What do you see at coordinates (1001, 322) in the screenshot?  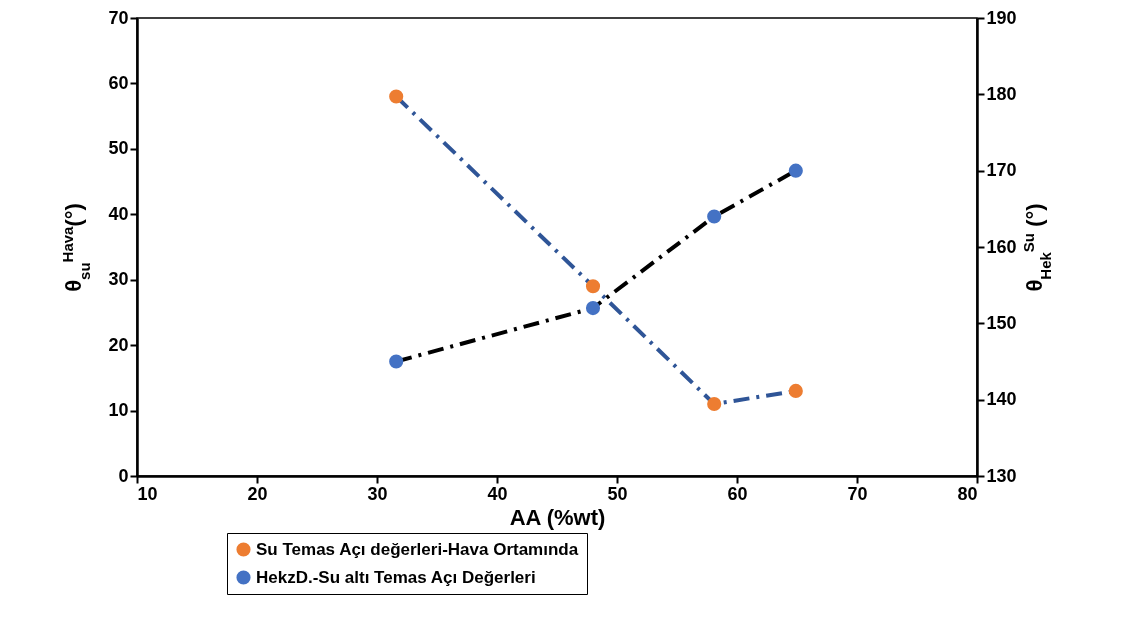 I see `y2-tick-label: 150` at bounding box center [1001, 322].